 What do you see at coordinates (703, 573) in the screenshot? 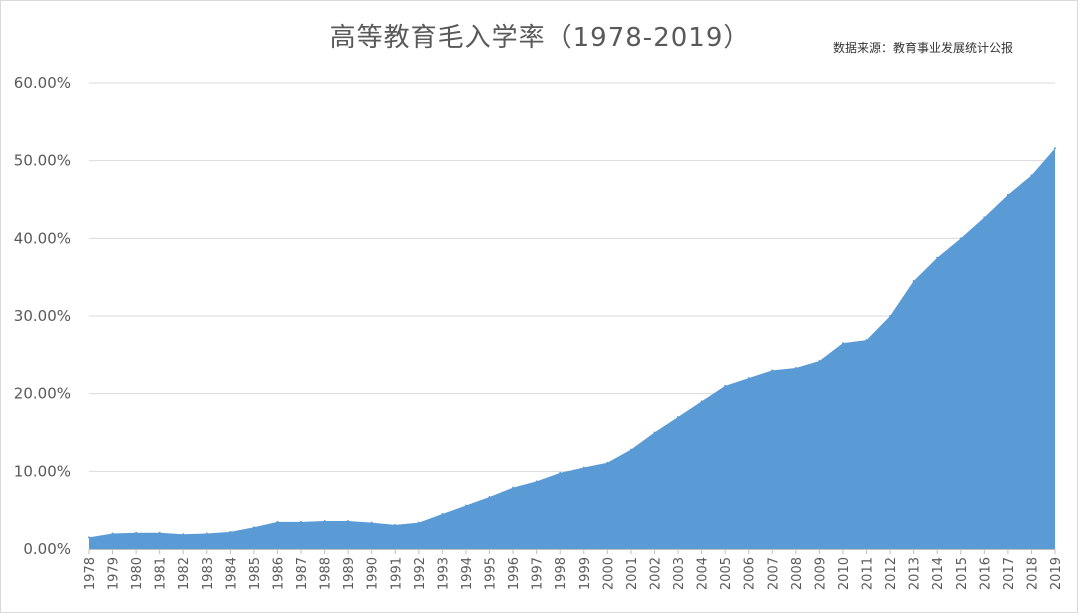
I see `x-tick-label: 2004` at bounding box center [703, 573].